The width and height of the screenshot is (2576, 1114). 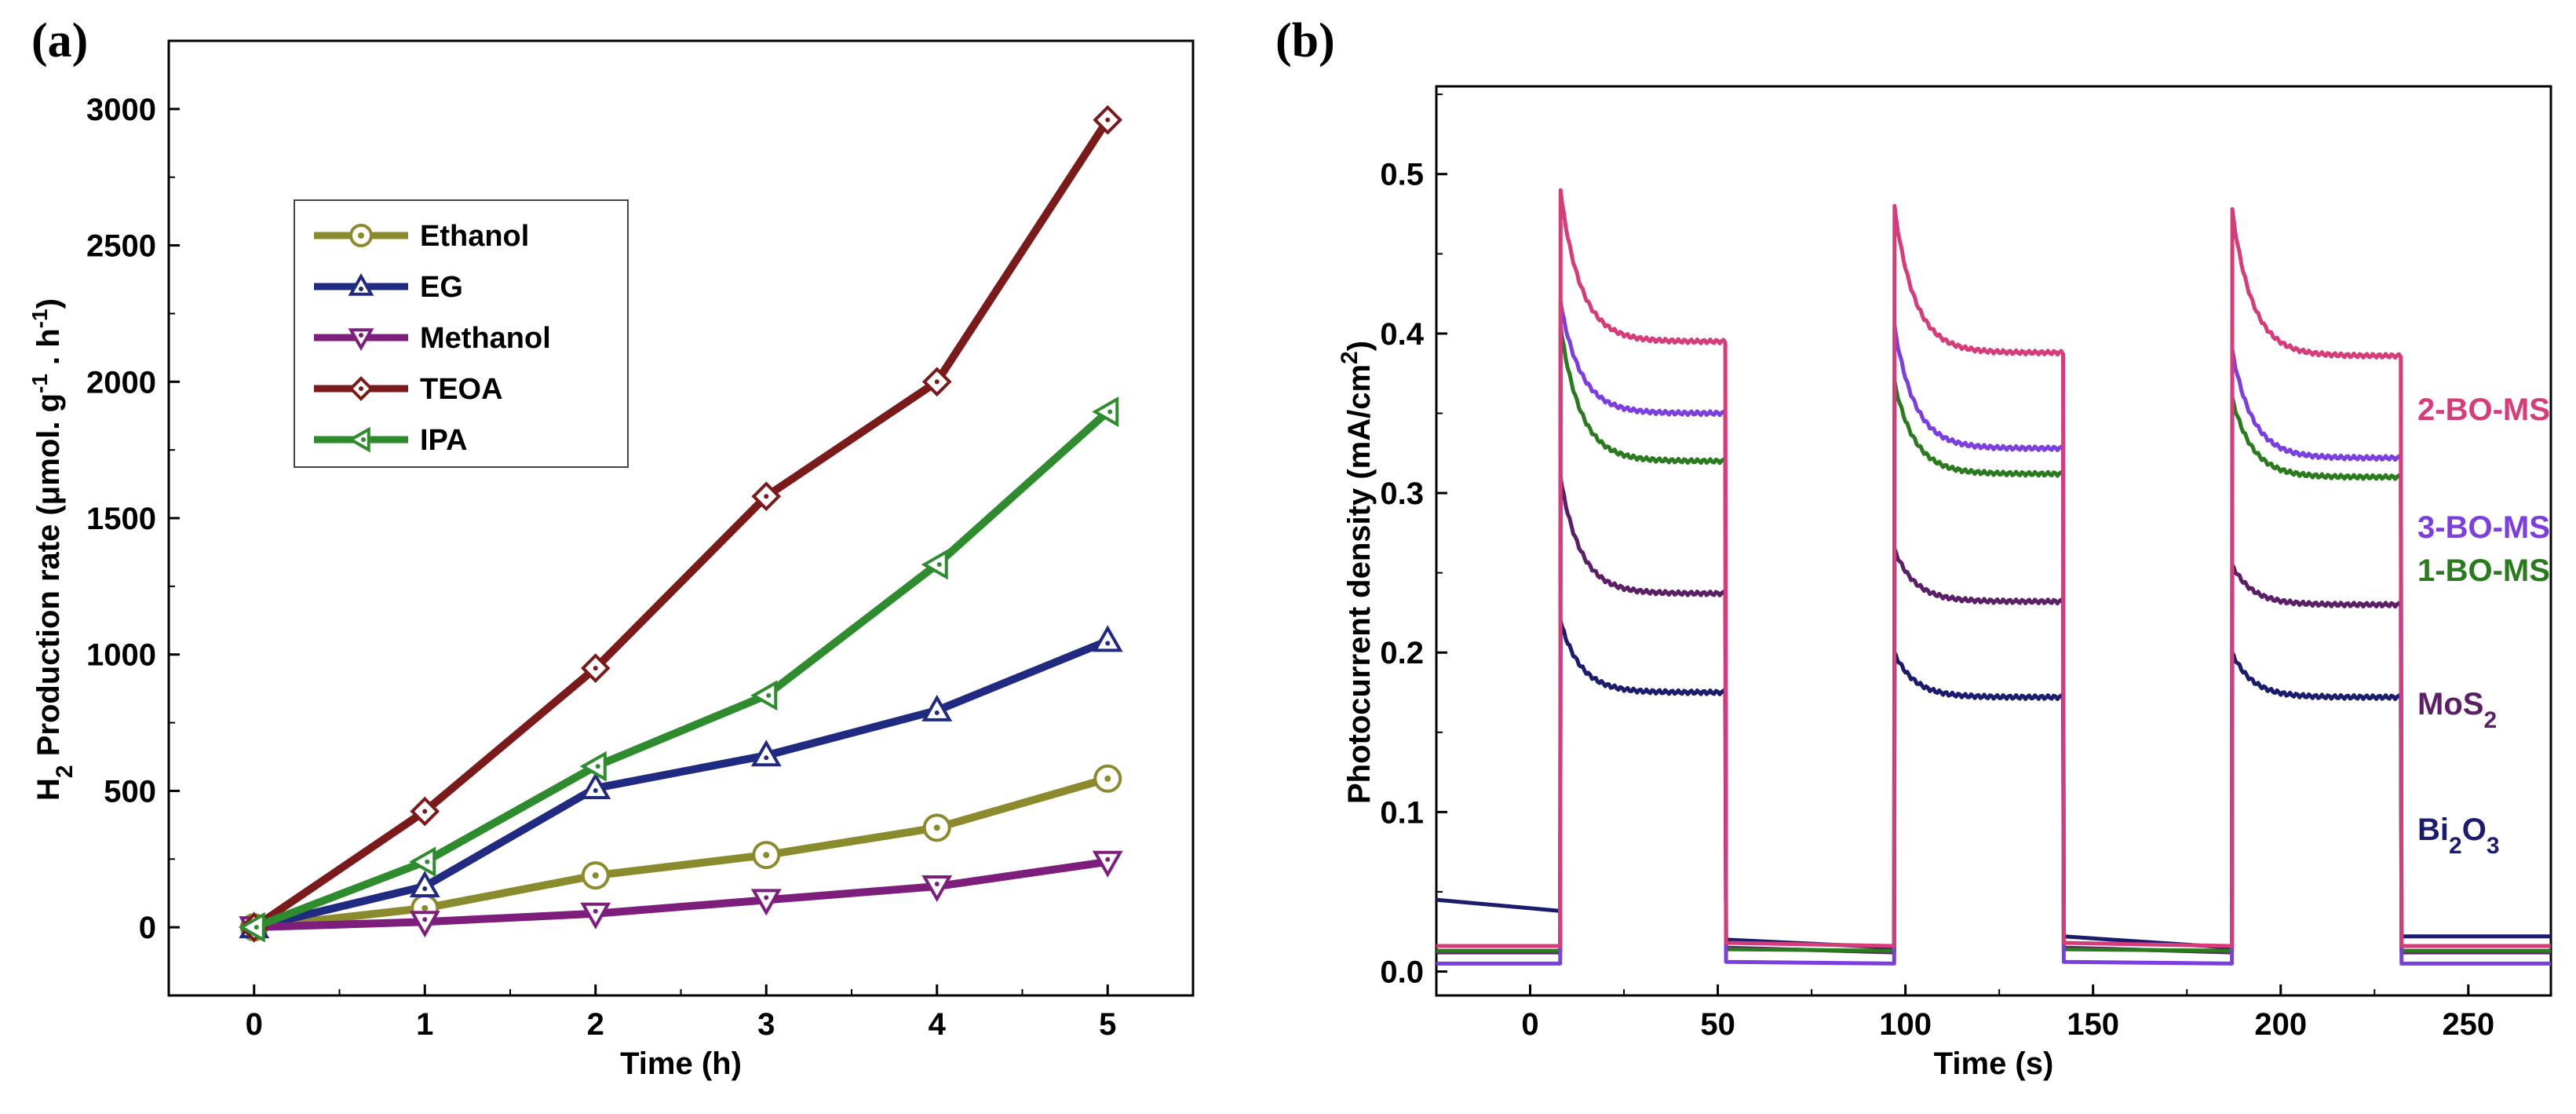 What do you see at coordinates (53, 549) in the screenshot?
I see `y-axis-title-a: H2 Production rate (μmol. g-1 . h-1)` at bounding box center [53, 549].